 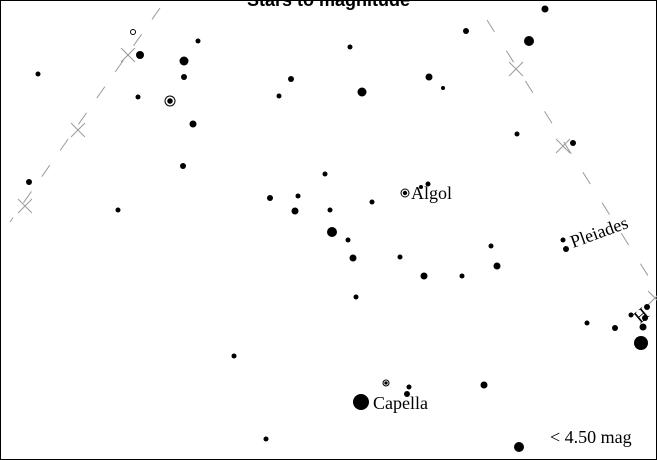 What do you see at coordinates (599, 231) in the screenshot?
I see `label-pleiades: Pleiades` at bounding box center [599, 231].